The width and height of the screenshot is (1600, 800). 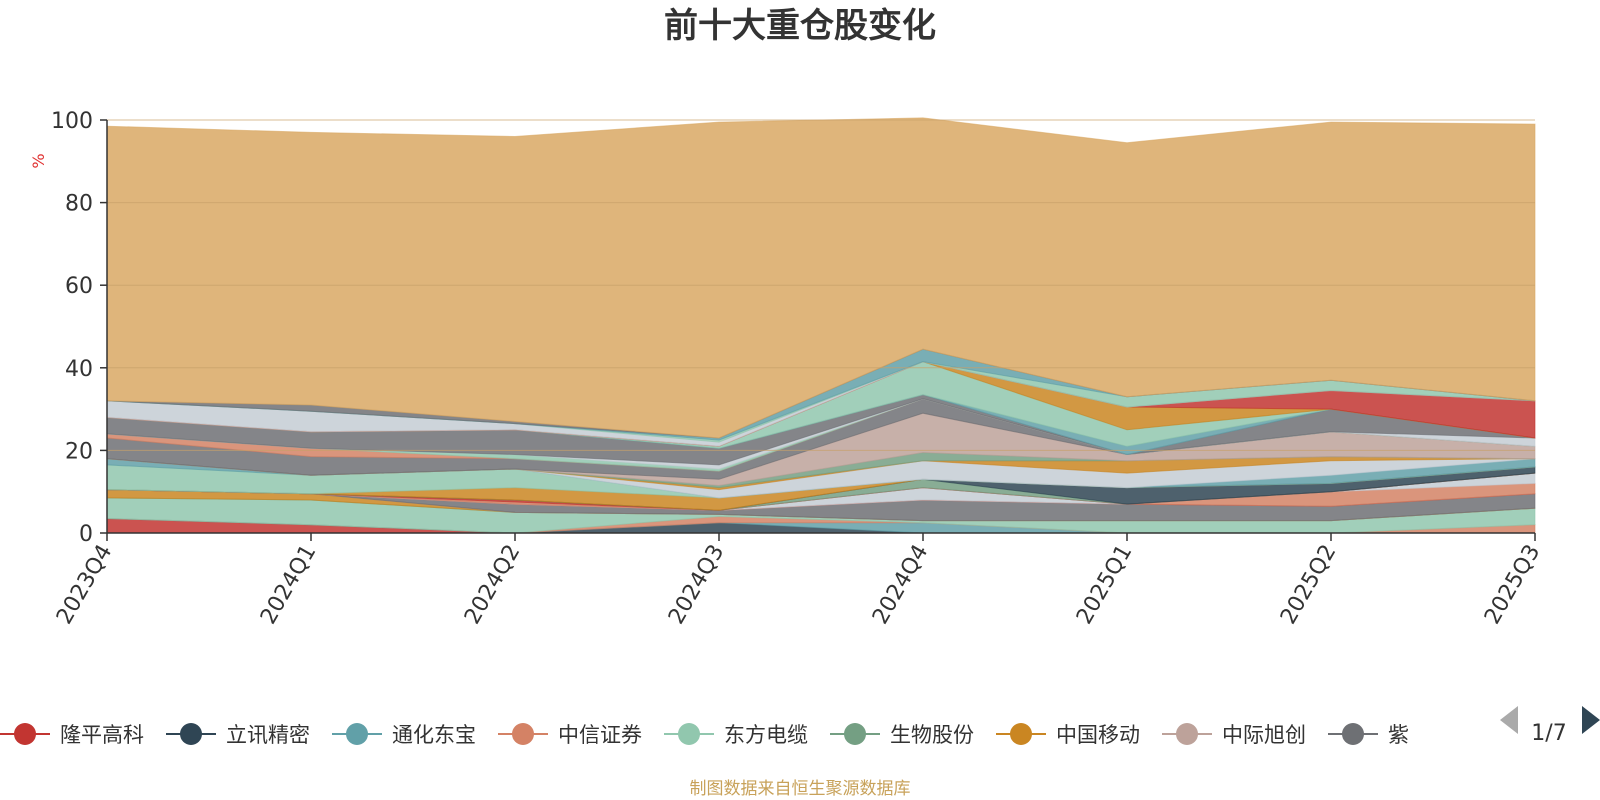 What do you see at coordinates (1512, 585) in the screenshot?
I see `x-tick-label: 2025Q3` at bounding box center [1512, 585].